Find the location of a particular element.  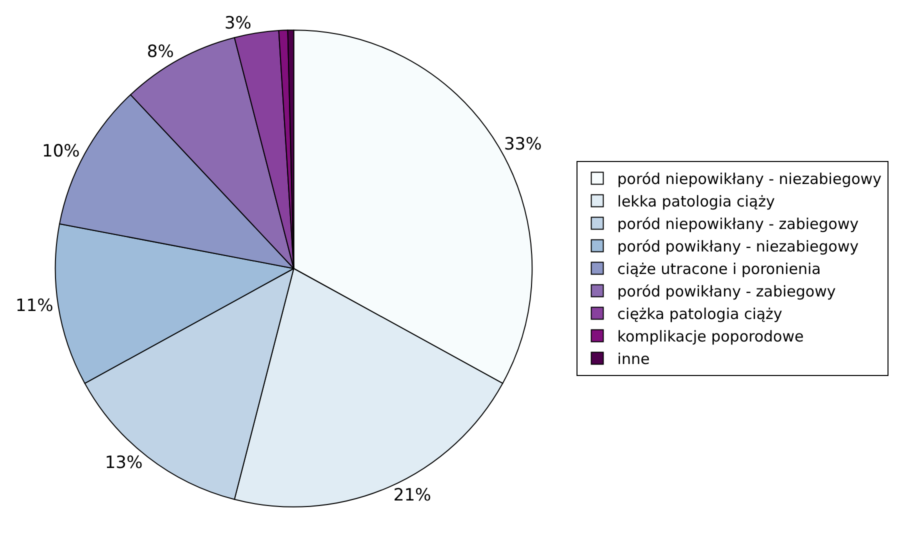

data-label: 21% is located at coordinates (412, 496).